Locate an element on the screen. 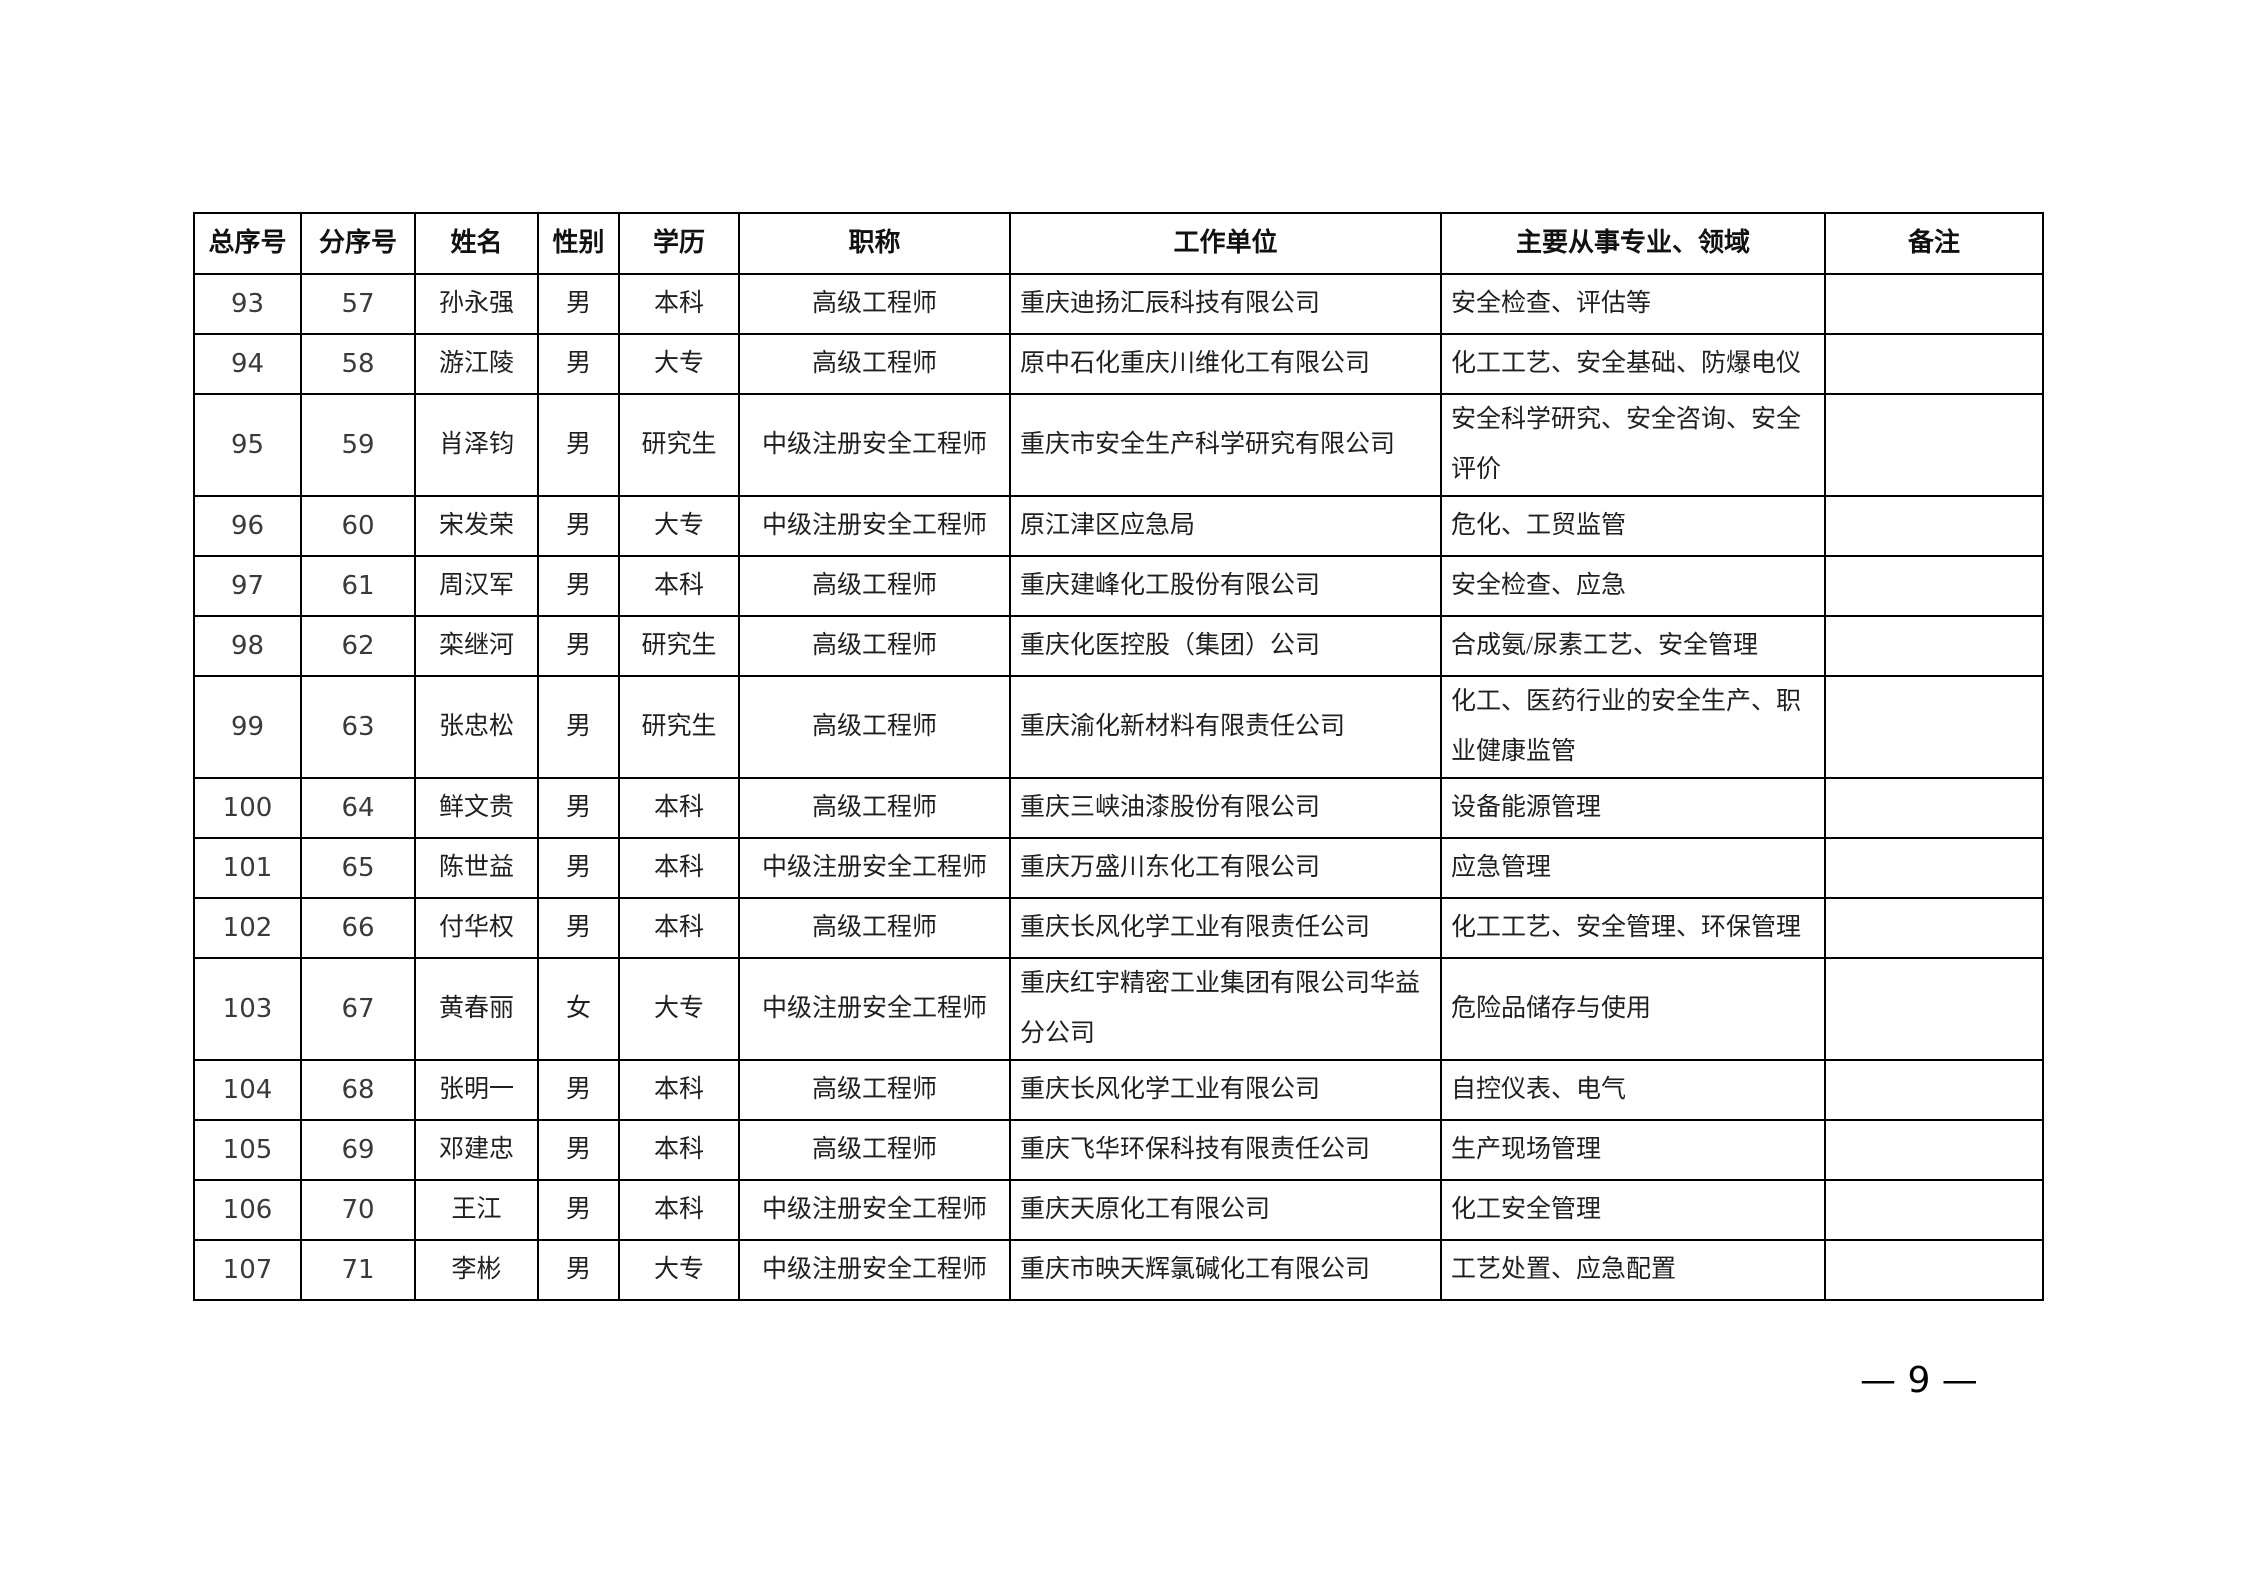 The height and width of the screenshot is (1587, 2245). cell-name: 张忠松 is located at coordinates (476, 727).